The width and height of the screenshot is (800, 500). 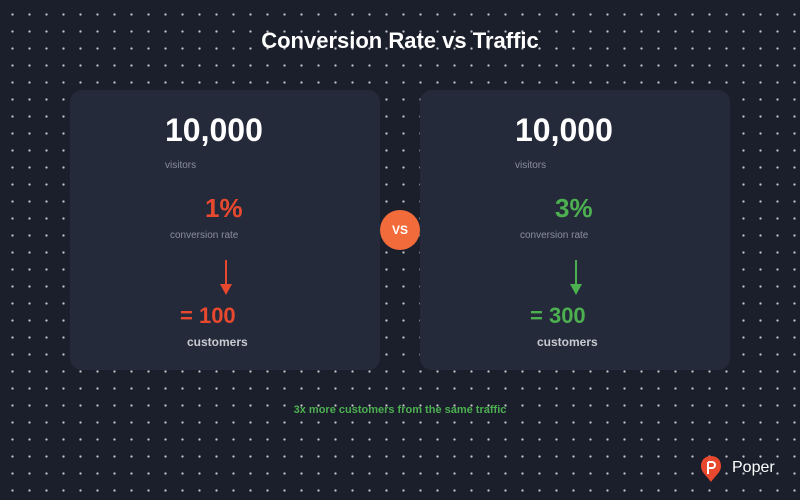 What do you see at coordinates (400, 410) in the screenshot?
I see `footer: 3x more customers from the same traffic` at bounding box center [400, 410].